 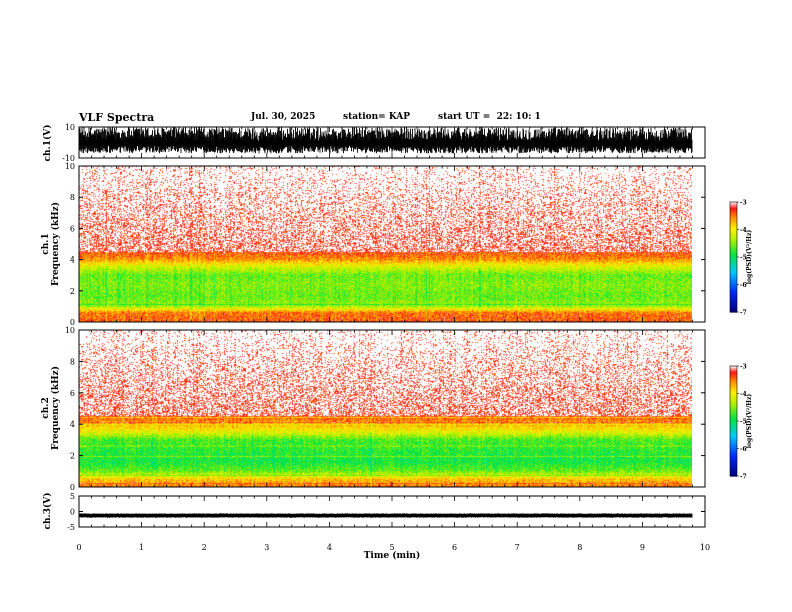 I want to click on ch1-spectrogram-y-label: 10, so click(x=70, y=166).